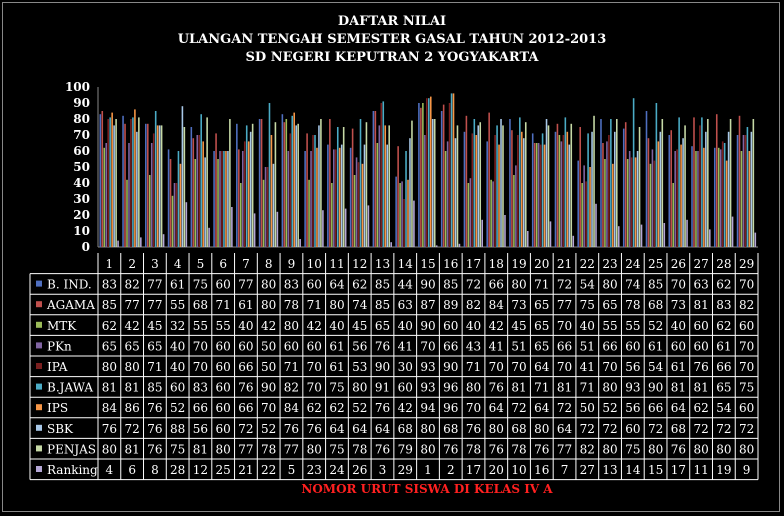  I want to click on data-label: 62, so click(723, 326).